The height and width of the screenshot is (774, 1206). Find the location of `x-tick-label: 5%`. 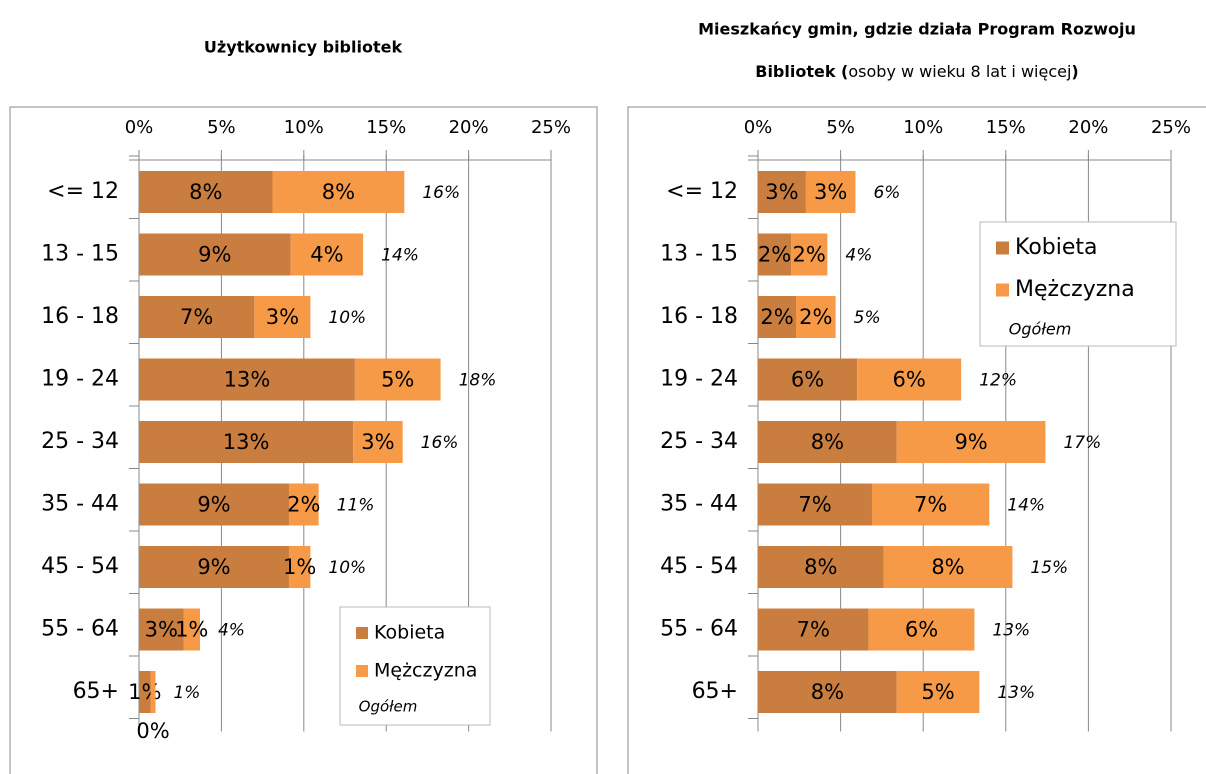

x-tick-label: 5% is located at coordinates (221, 127).